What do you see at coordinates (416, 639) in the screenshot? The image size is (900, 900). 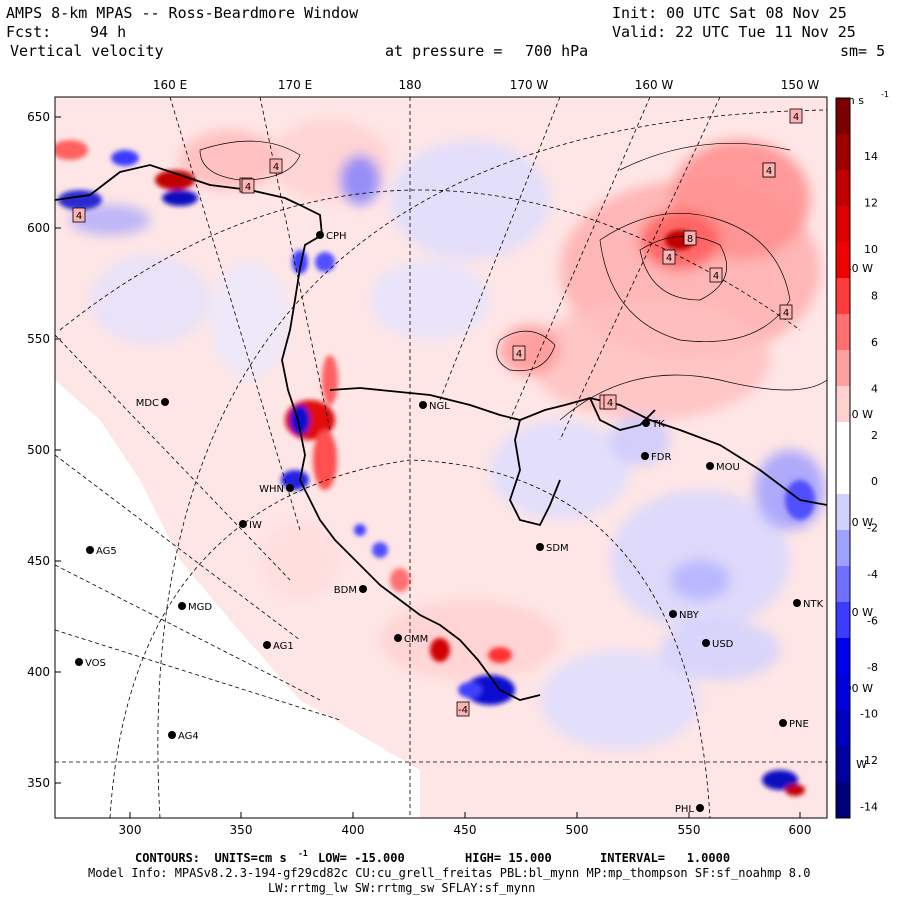 I see `station-label: CMM` at bounding box center [416, 639].